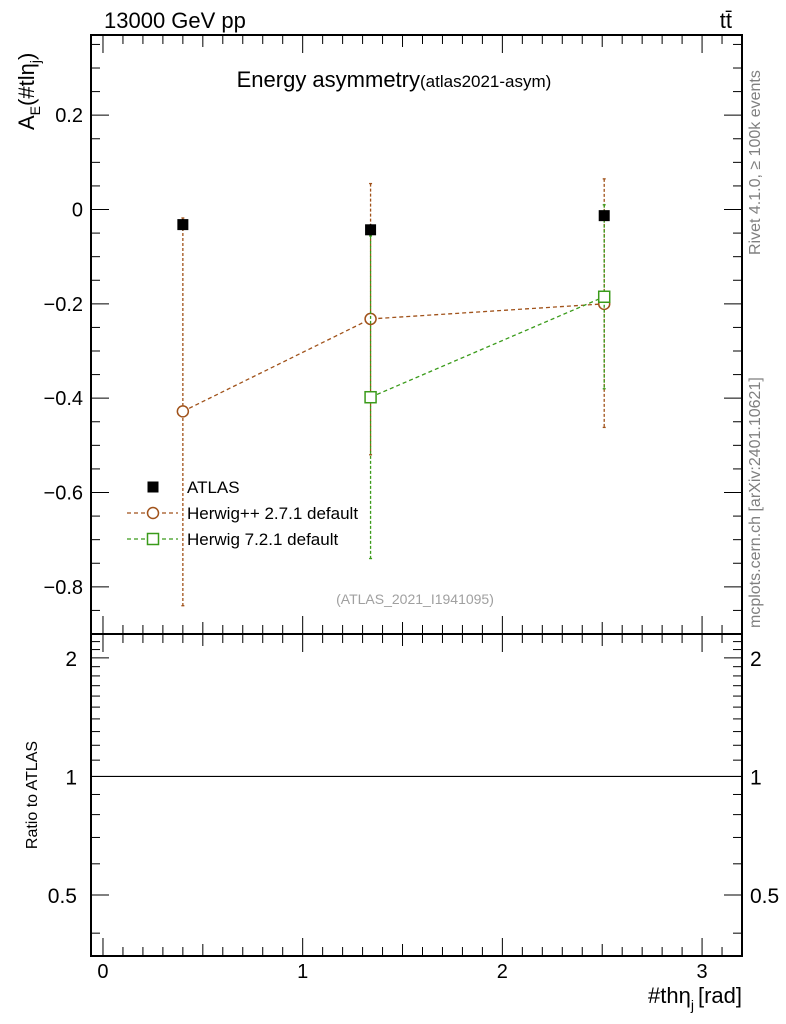 This screenshot has width=786, height=1024. What do you see at coordinates (756, 659) in the screenshot?
I see `ratio-y-tick-label-right: 2` at bounding box center [756, 659].